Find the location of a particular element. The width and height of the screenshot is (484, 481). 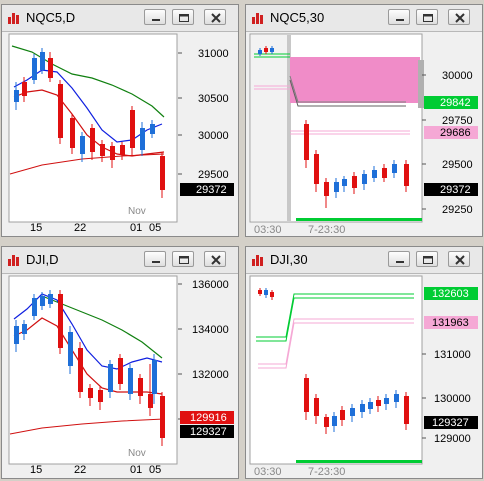

price-tick: 131000 is located at coordinates (452, 355).